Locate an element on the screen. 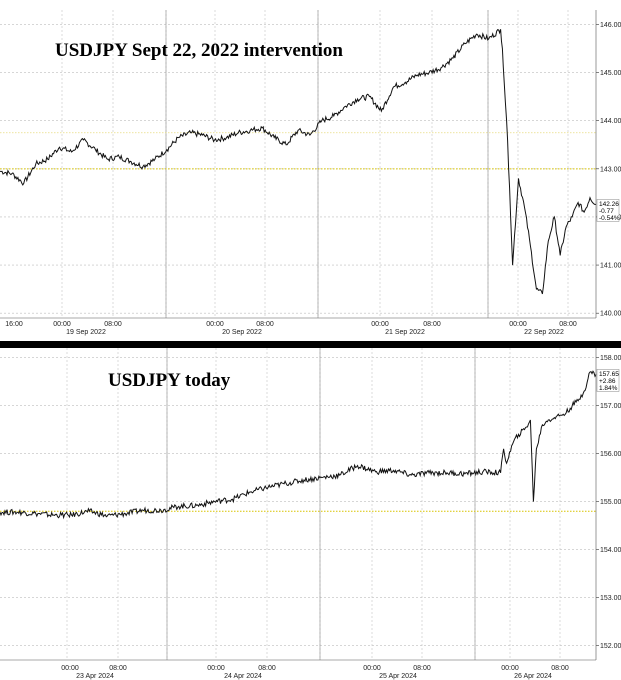  y-tick-label: 154.00 is located at coordinates (610, 550).